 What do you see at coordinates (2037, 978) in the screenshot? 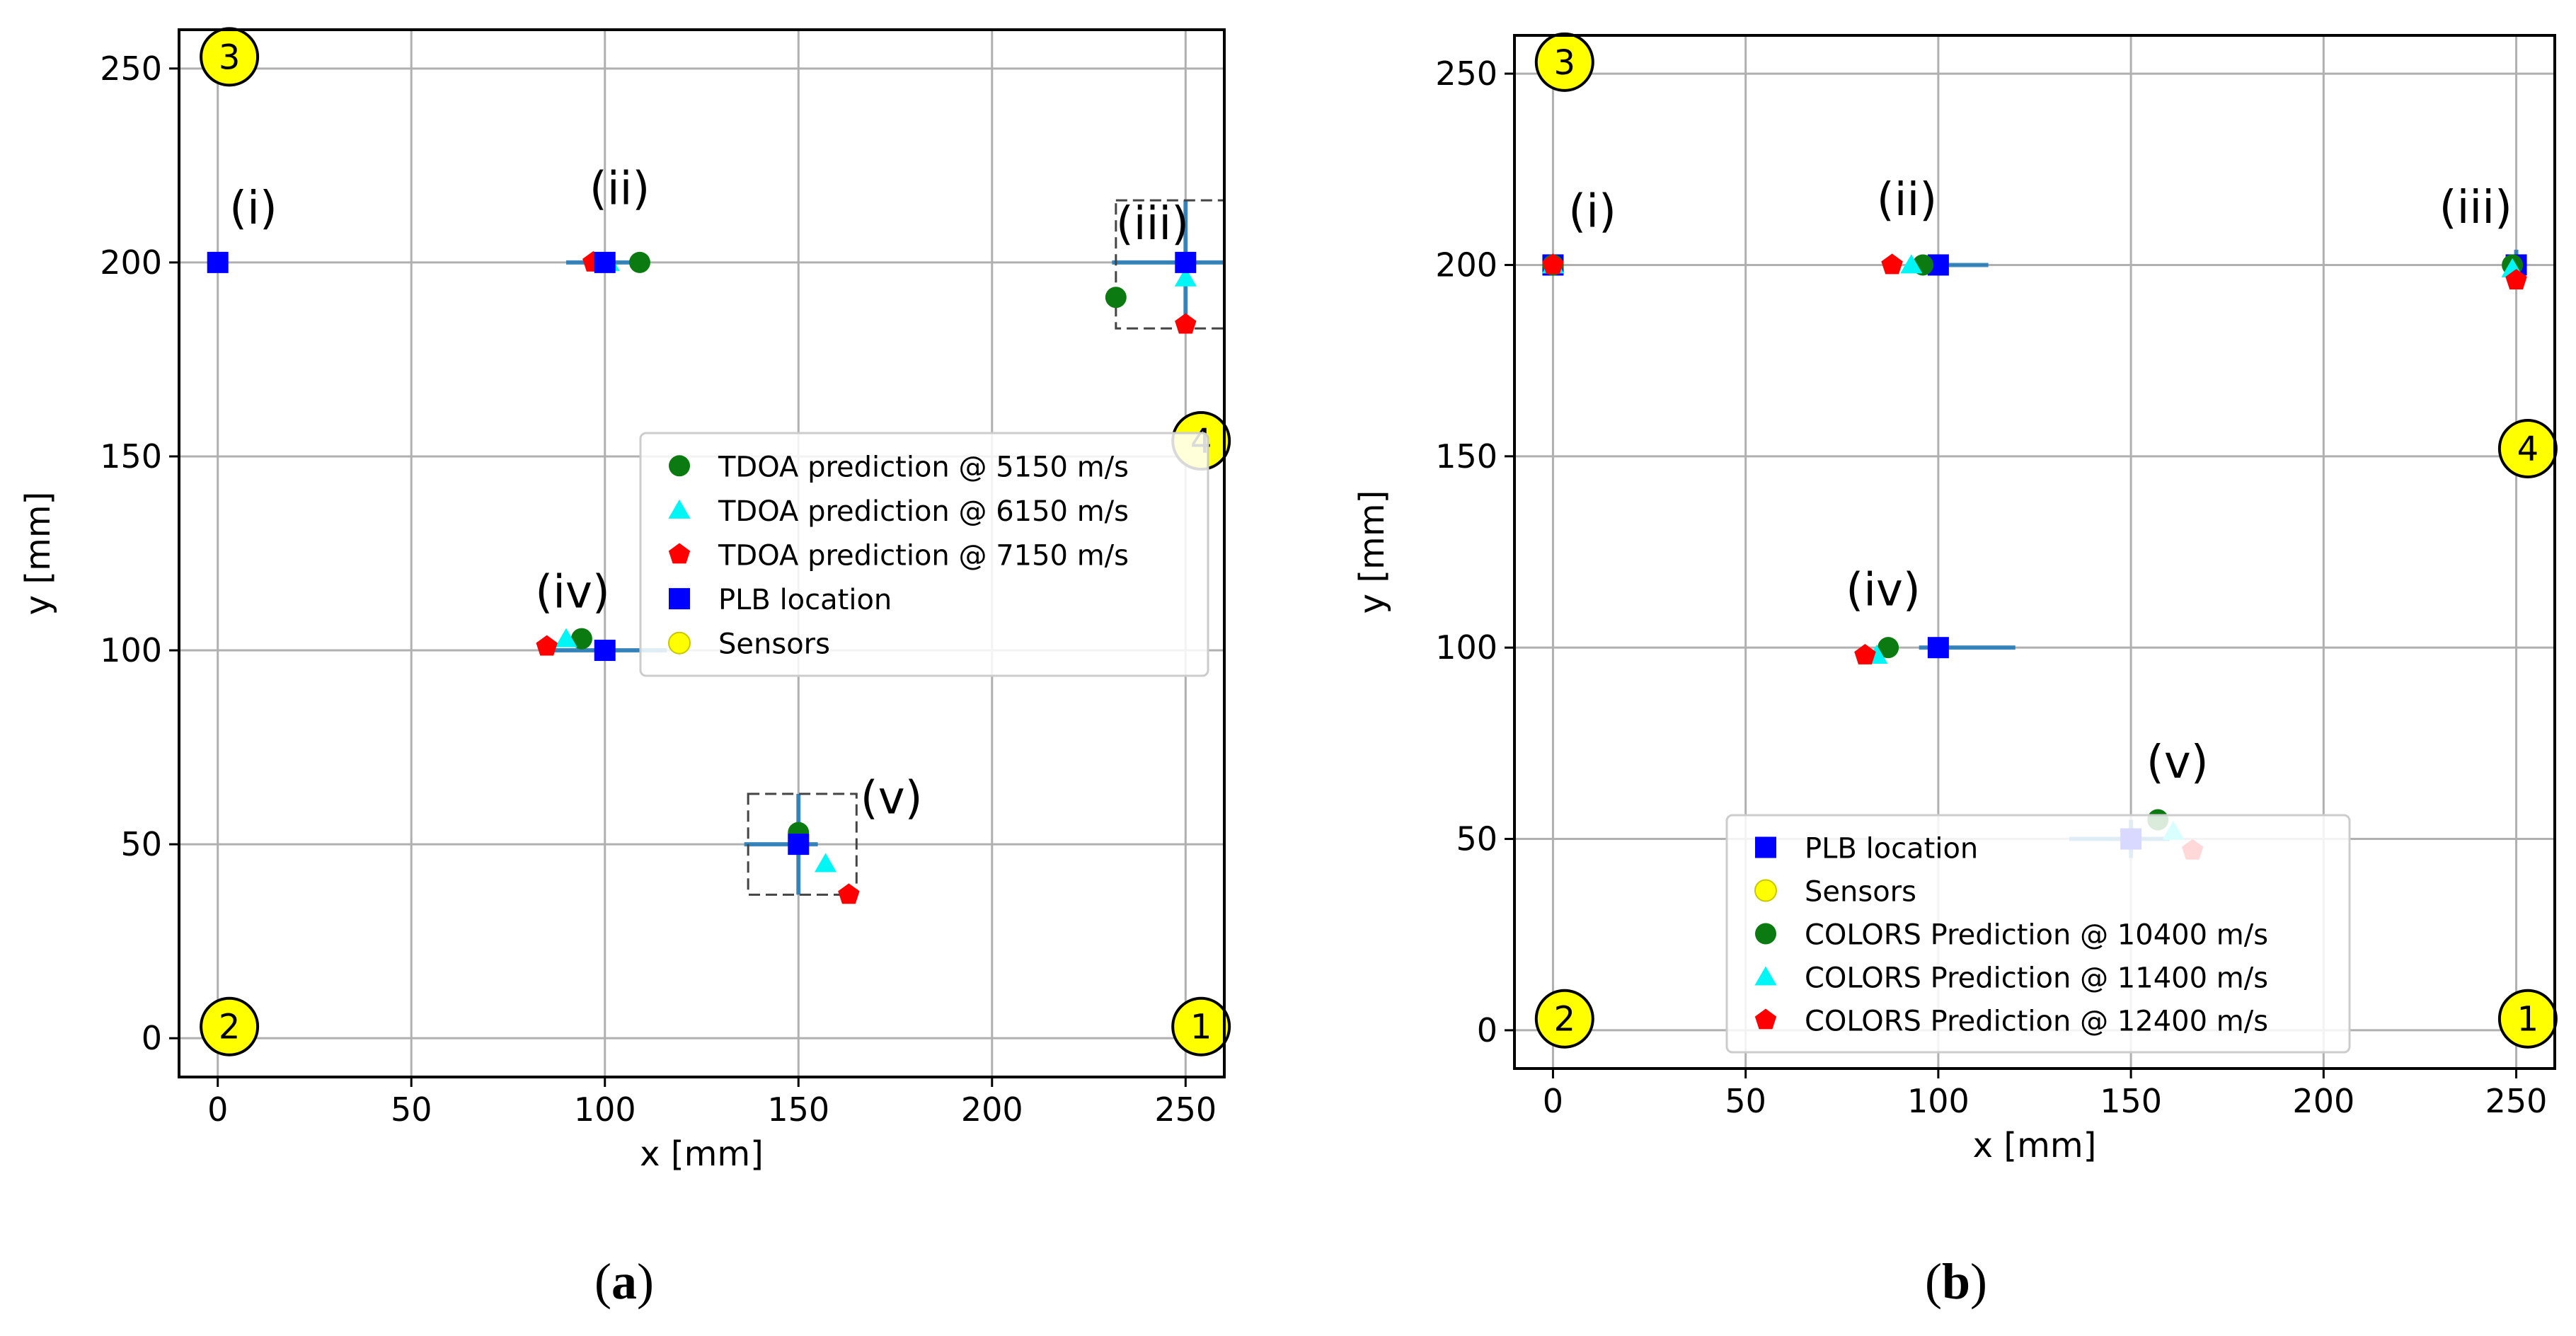
I see `legend-label: COLORS Prediction @ 11400 m/s` at bounding box center [2037, 978].